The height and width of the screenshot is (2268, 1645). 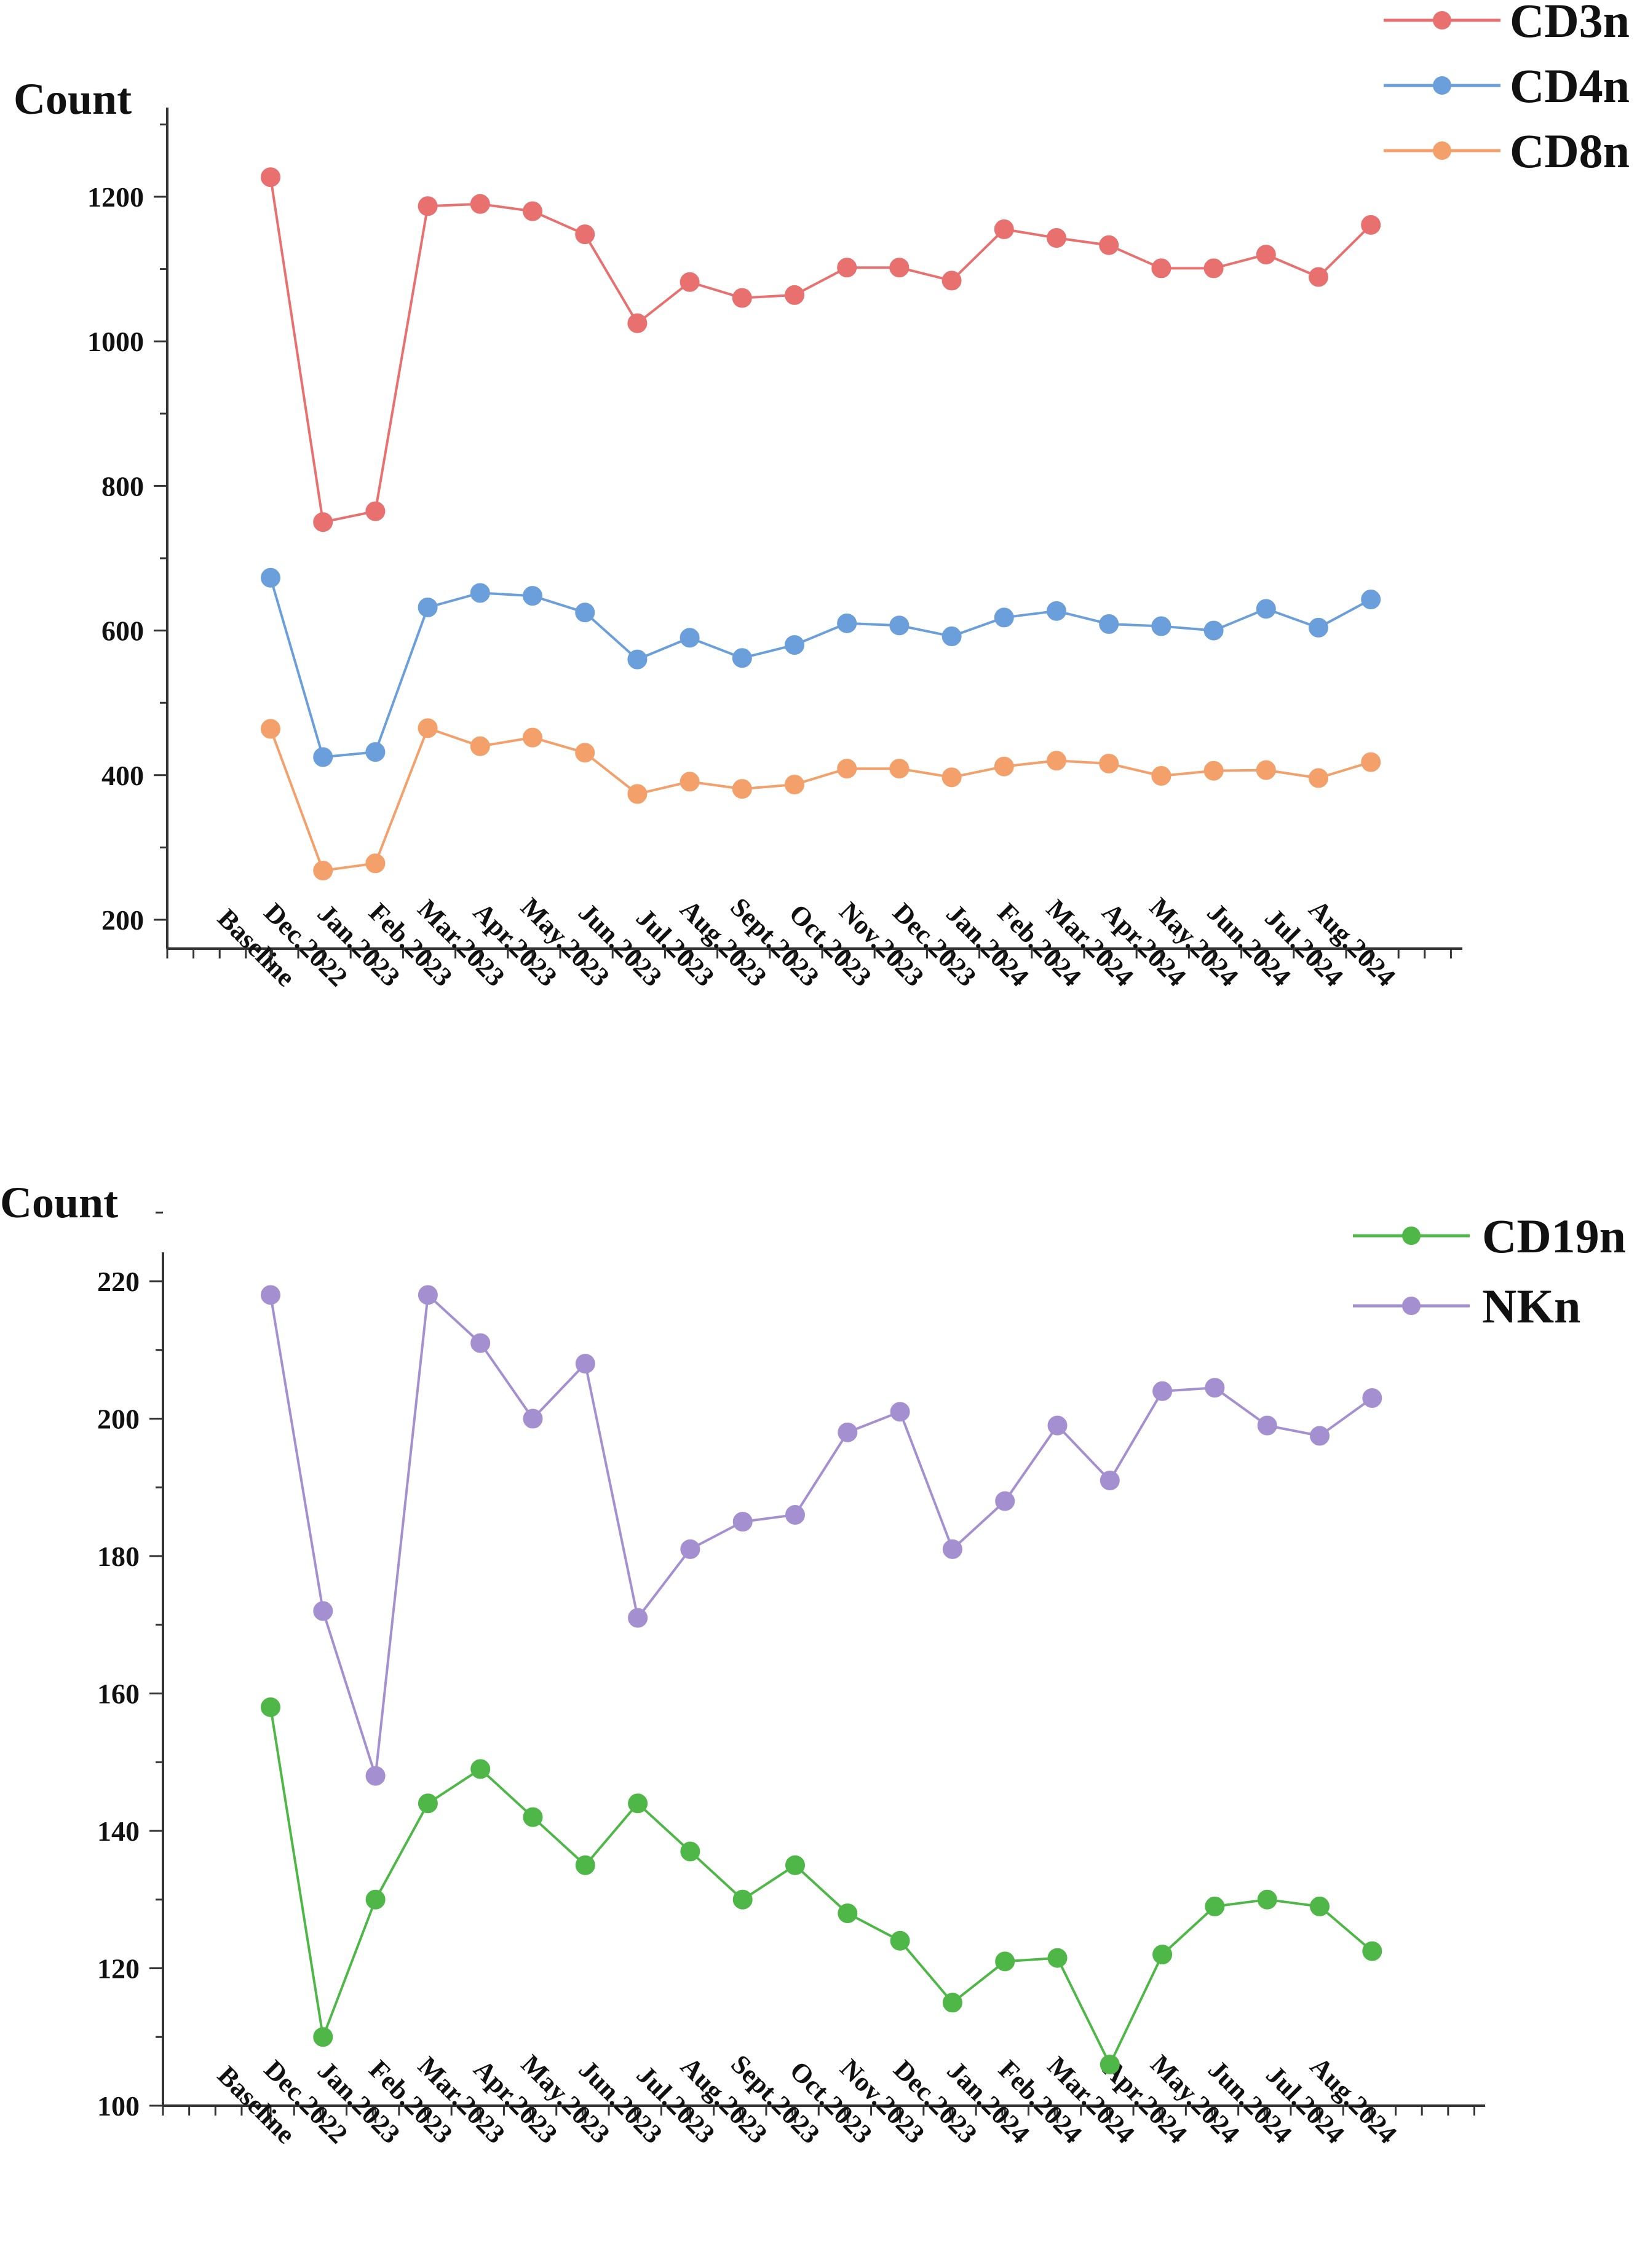 I want to click on series-CD19n, so click(x=821, y=1885).